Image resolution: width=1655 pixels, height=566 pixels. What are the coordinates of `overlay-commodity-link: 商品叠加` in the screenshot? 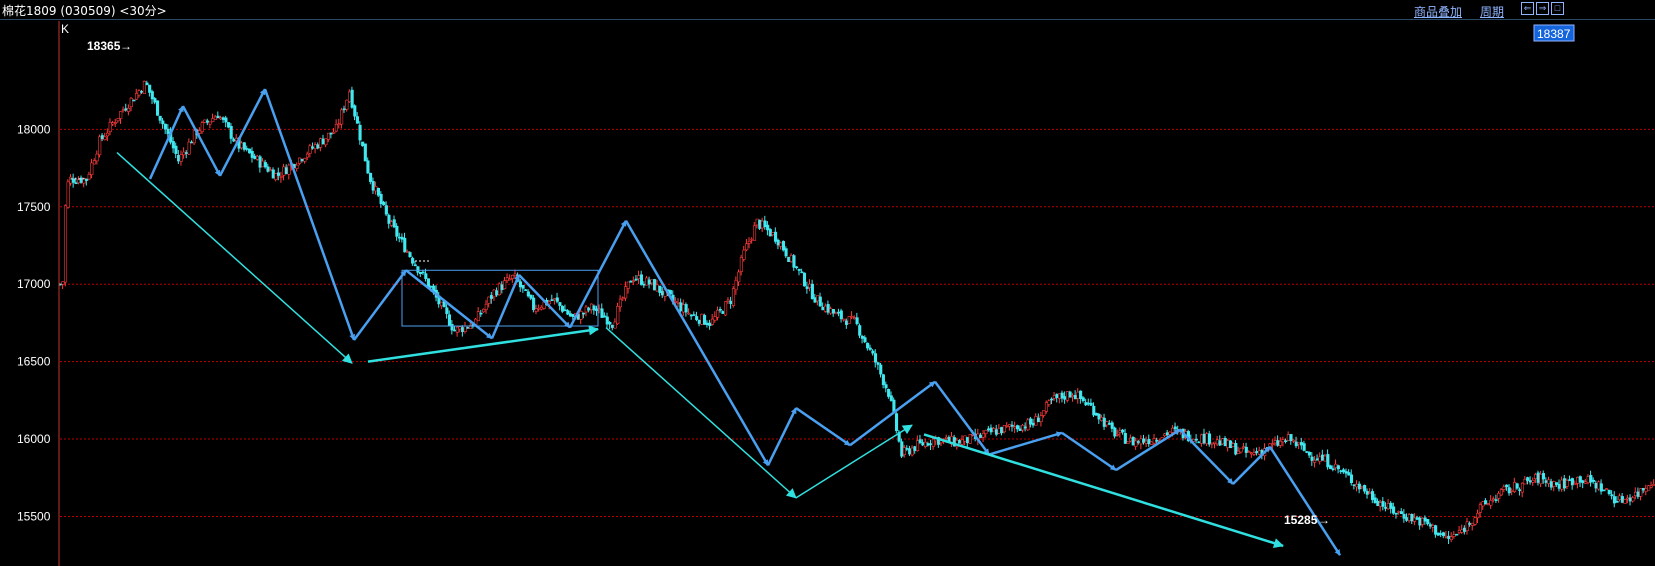 It's located at (1438, 12).